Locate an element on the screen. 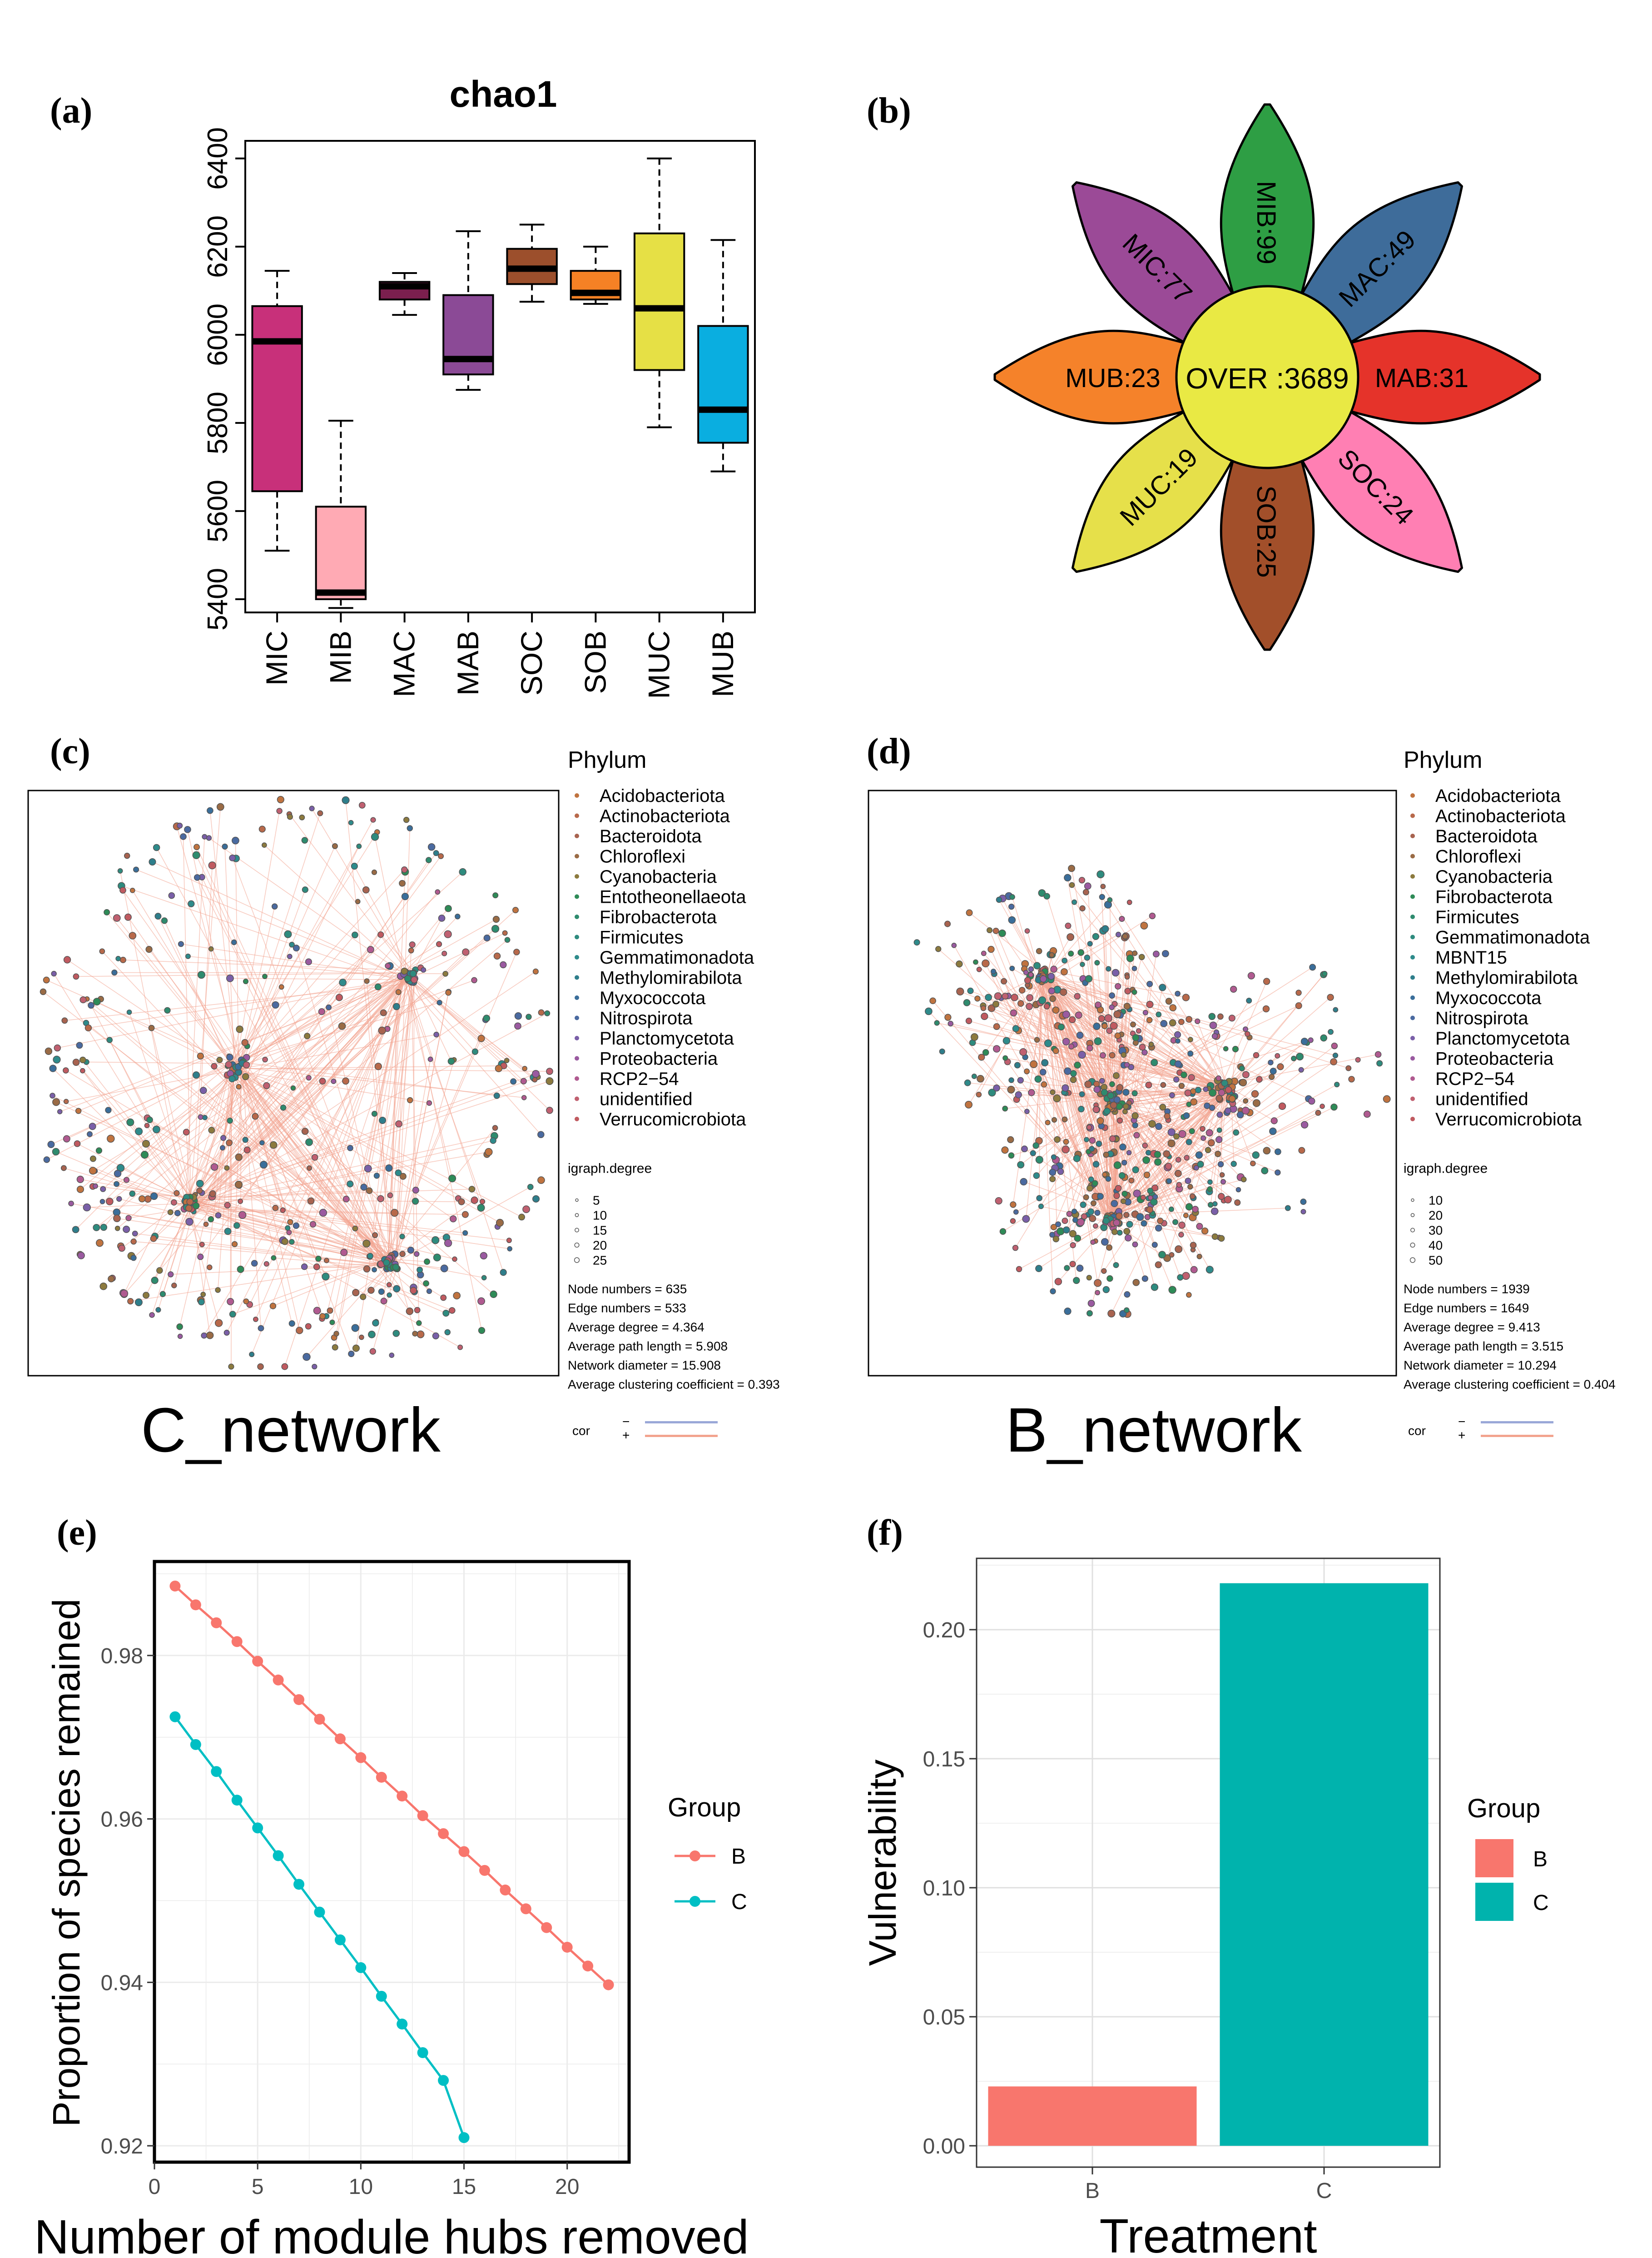  petal-shape is located at coordinates (1156, 488).